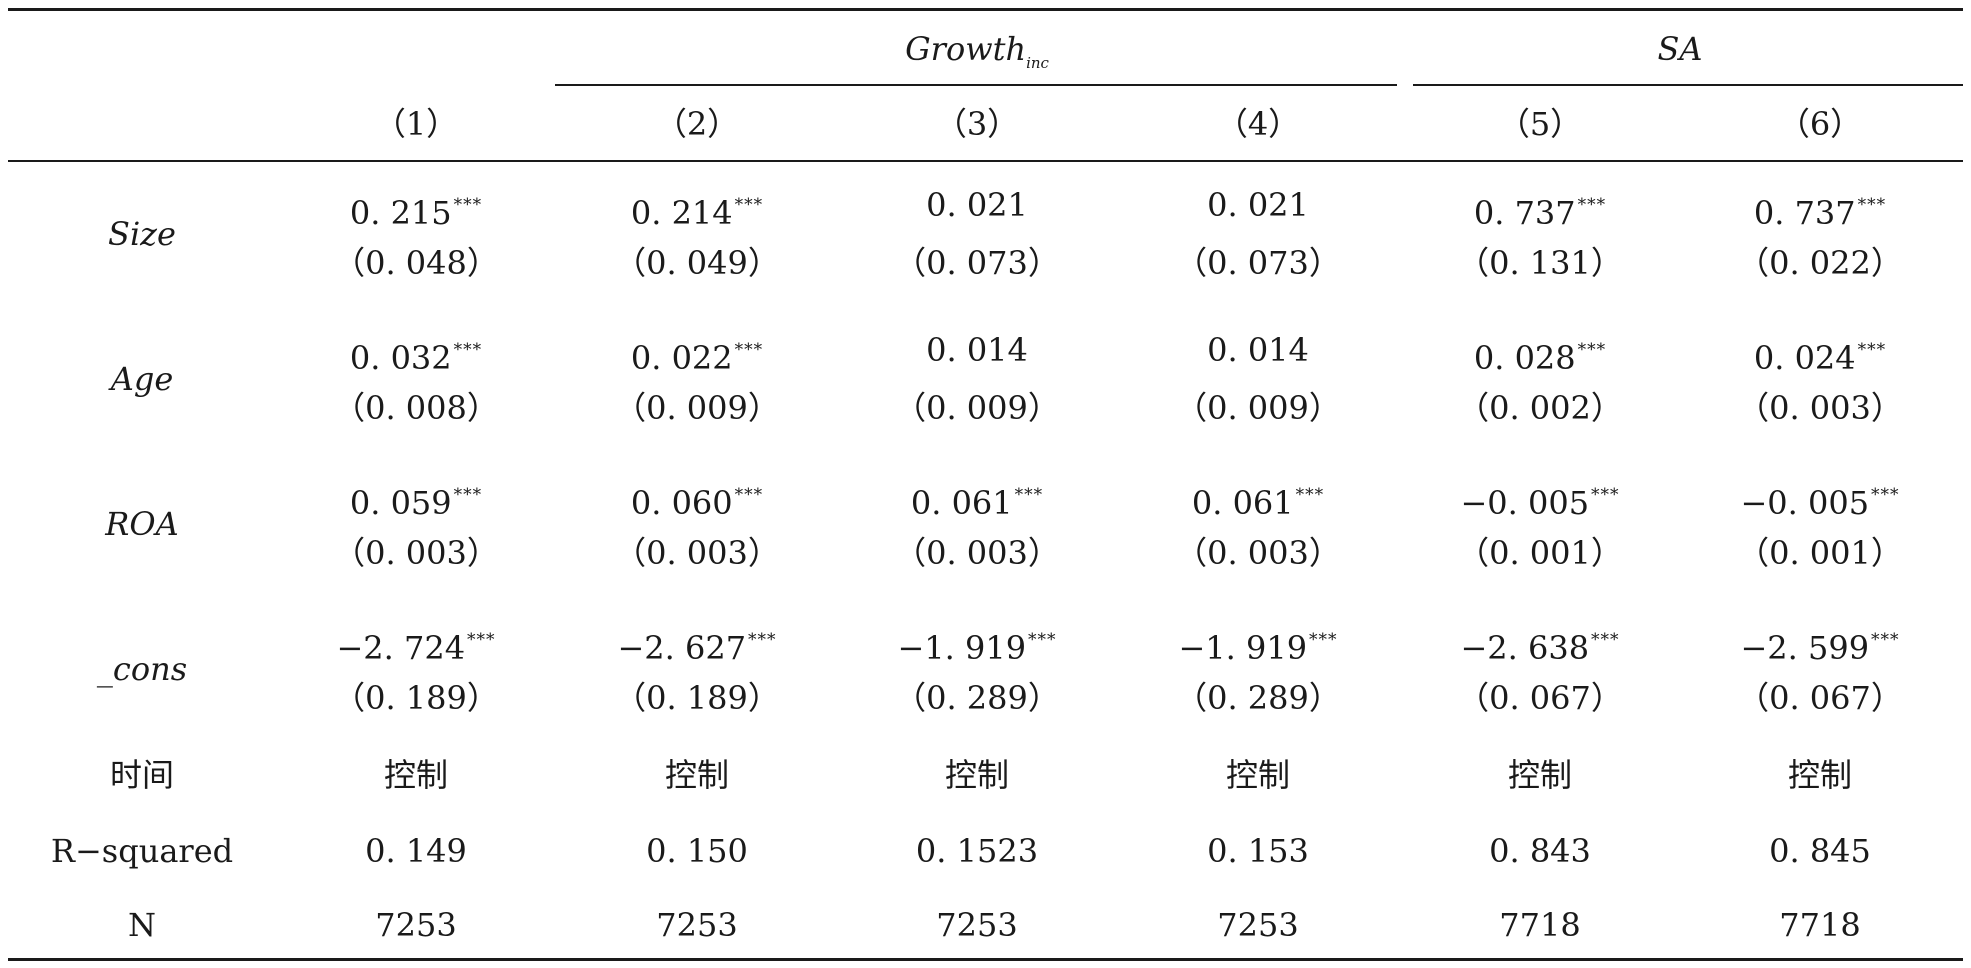  I want to click on coef-cell: 0. 214 ***, so click(697, 209).